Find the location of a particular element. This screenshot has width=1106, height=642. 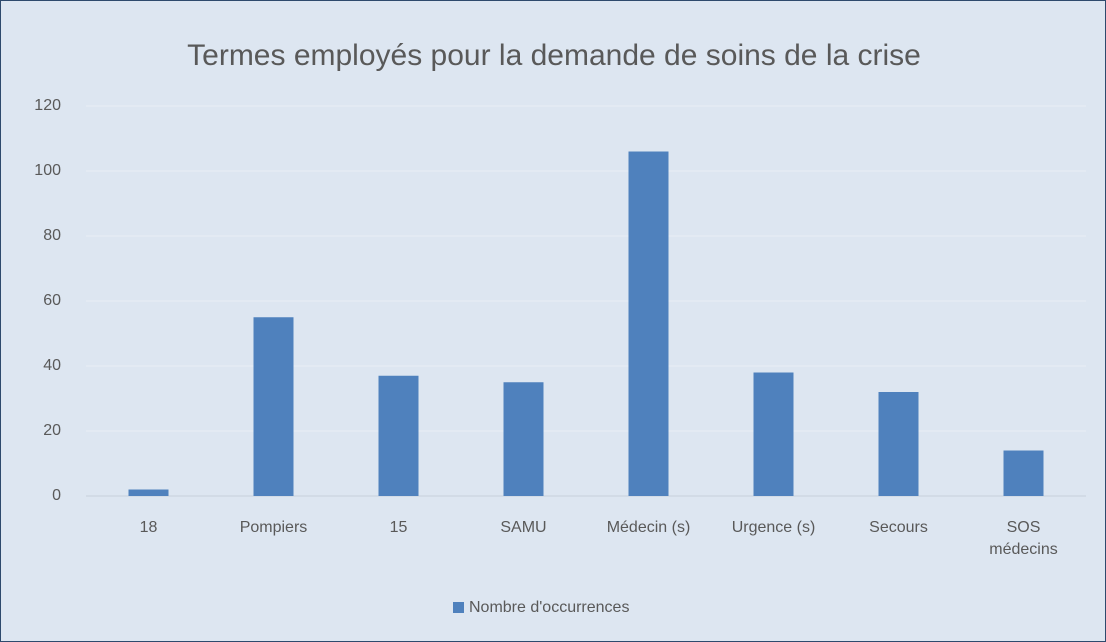

legend-swatch is located at coordinates (458, 607).